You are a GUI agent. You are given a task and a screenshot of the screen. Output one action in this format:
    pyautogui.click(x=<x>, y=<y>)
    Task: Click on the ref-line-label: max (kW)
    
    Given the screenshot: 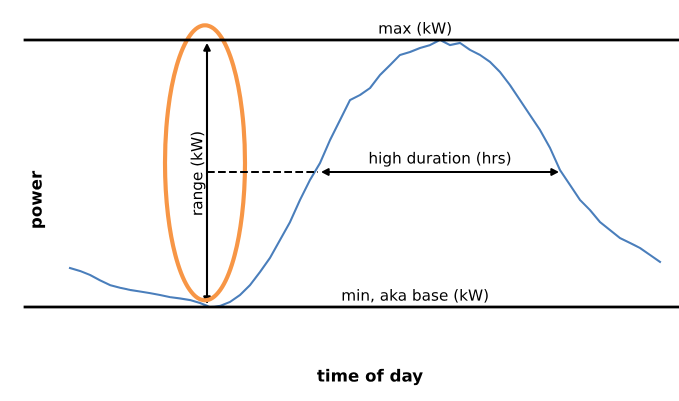 What is the action you would take?
    pyautogui.click(x=415, y=29)
    